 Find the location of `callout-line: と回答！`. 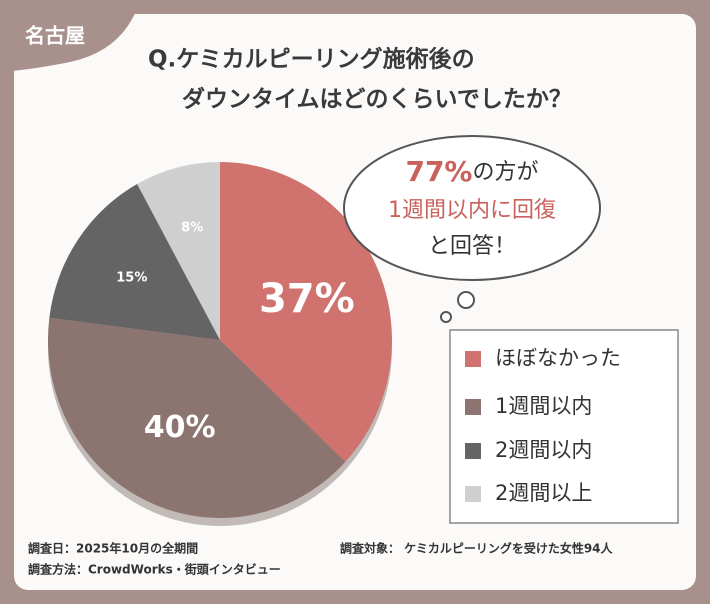

callout-line: と回答！ is located at coordinates (472, 246).